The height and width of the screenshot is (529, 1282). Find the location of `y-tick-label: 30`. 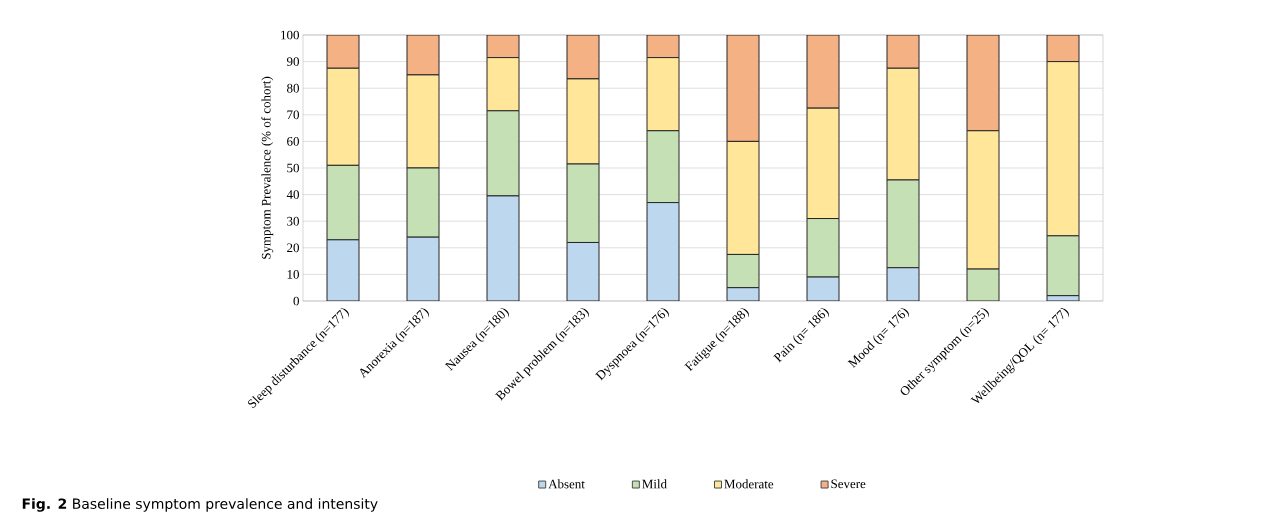

y-tick-label: 30 is located at coordinates (293, 221).